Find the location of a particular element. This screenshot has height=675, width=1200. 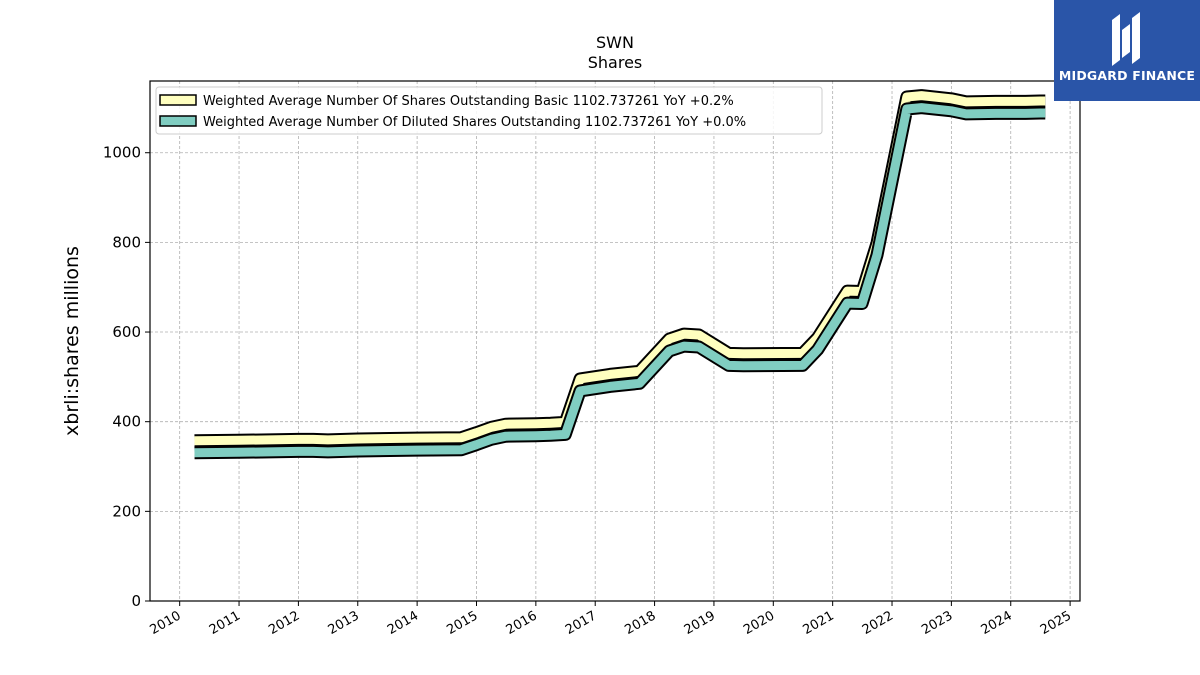

y-tick-label: 800 is located at coordinates (126, 242).